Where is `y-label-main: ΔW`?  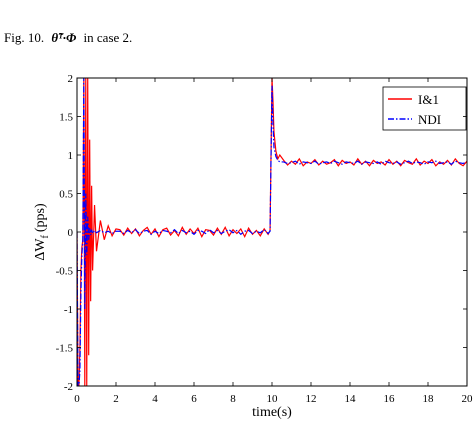
y-label-main: ΔW is located at coordinates (40, 249).